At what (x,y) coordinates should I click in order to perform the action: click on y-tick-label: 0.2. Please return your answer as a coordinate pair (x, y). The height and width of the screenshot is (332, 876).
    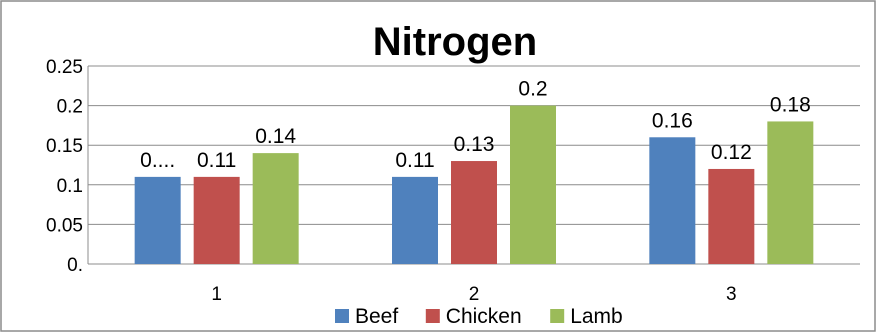
    Looking at the image, I should click on (70, 107).